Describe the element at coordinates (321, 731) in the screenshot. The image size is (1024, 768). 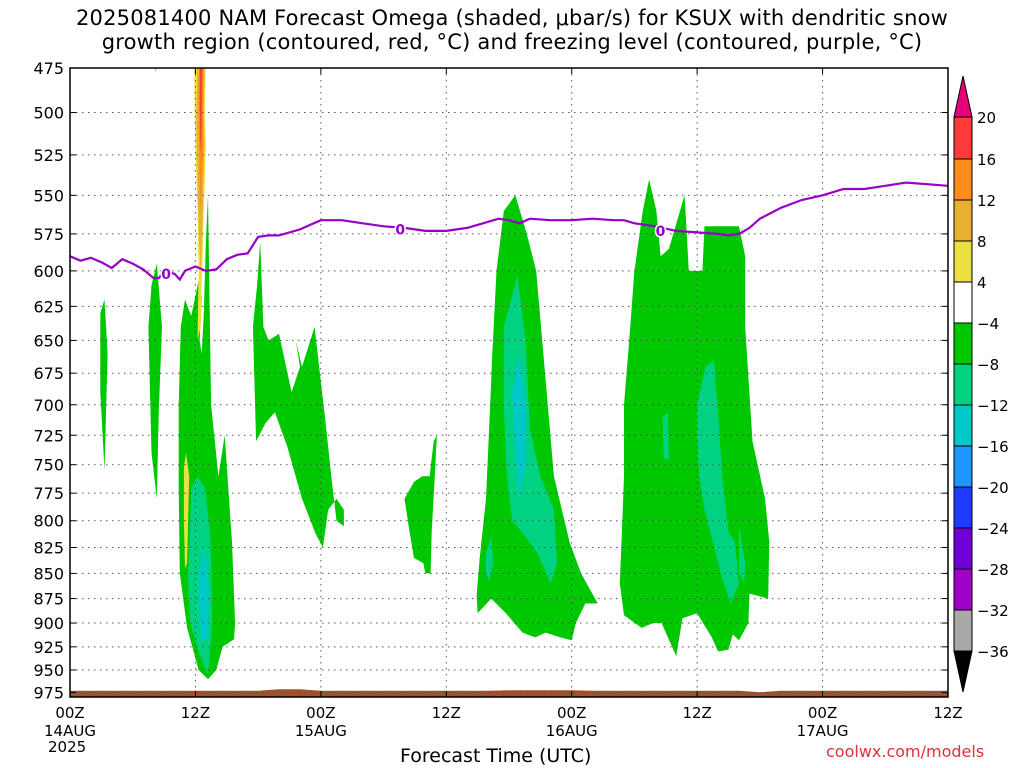
I see `x-tick-sublabel-2: 15AUG` at that location.